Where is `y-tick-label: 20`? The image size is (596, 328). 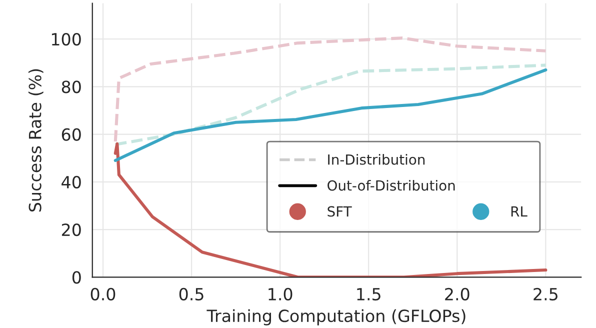
y-tick-label: 20 is located at coordinates (71, 229).